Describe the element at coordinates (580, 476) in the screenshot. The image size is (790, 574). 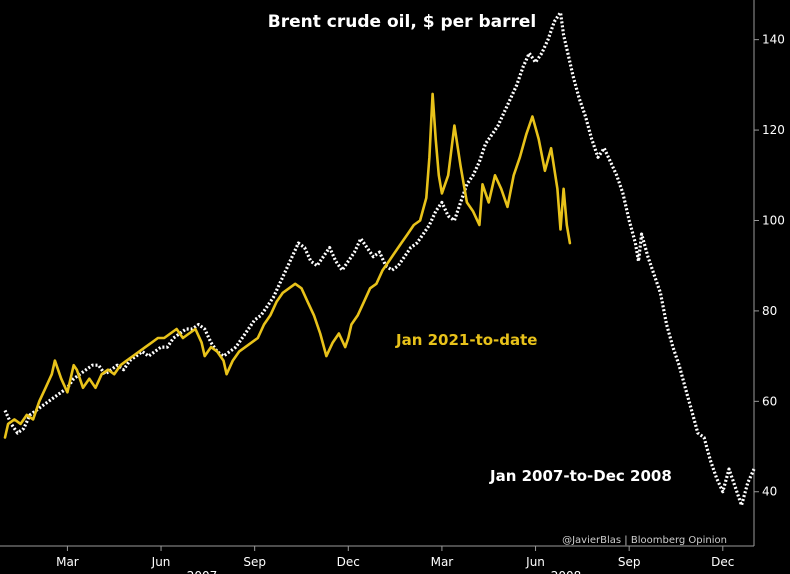
I see `annotation-2007-2008: Jan 2007-to-Dec 2008` at that location.